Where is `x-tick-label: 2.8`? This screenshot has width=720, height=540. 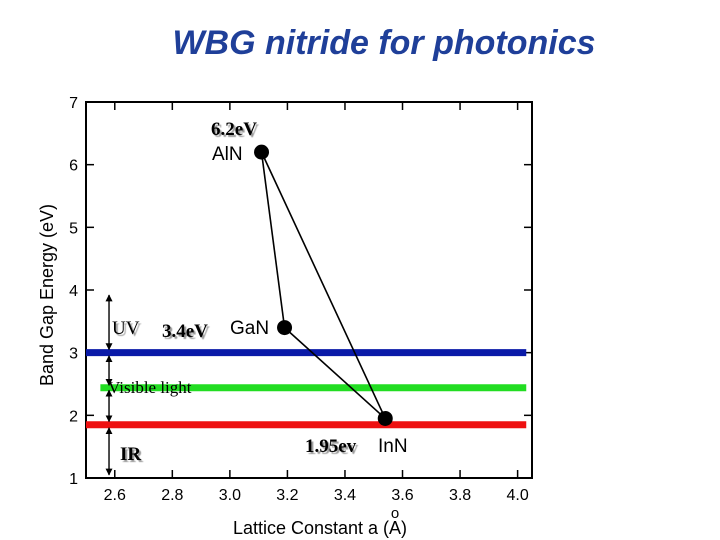 x-tick-label: 2.8 is located at coordinates (172, 495).